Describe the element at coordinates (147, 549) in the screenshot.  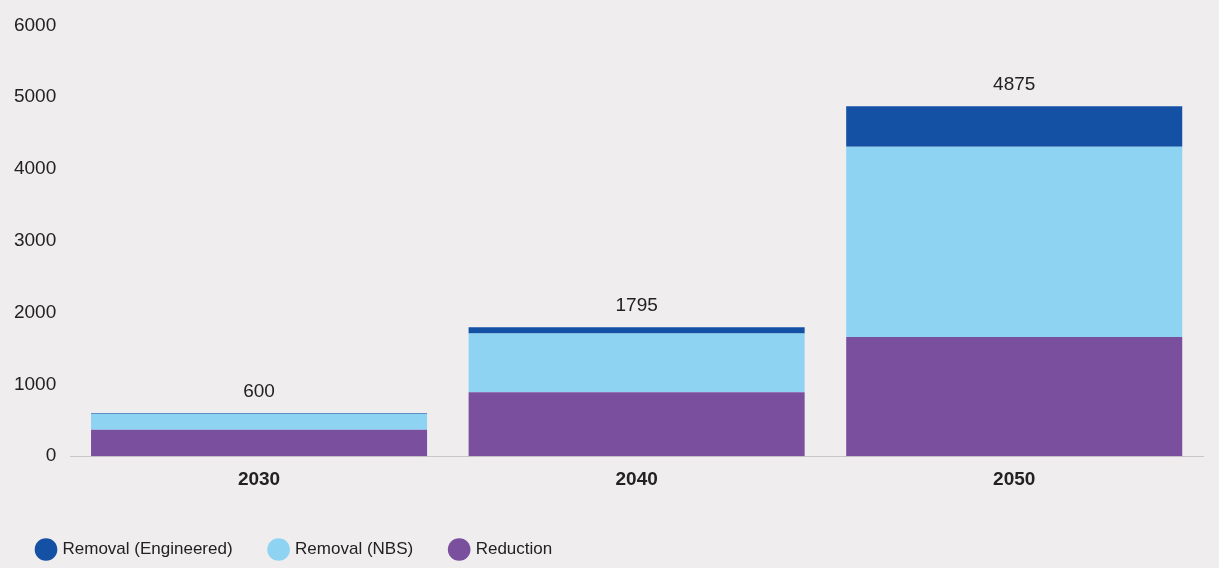
I see `legend-label: Removal (Engineered)` at that location.